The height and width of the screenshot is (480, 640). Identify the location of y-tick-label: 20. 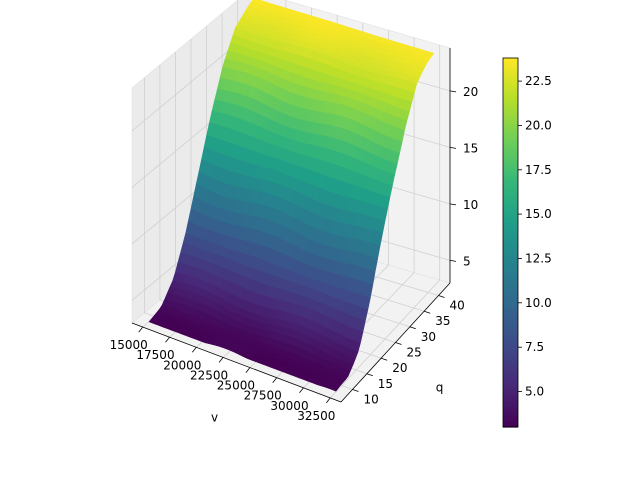
(399, 368).